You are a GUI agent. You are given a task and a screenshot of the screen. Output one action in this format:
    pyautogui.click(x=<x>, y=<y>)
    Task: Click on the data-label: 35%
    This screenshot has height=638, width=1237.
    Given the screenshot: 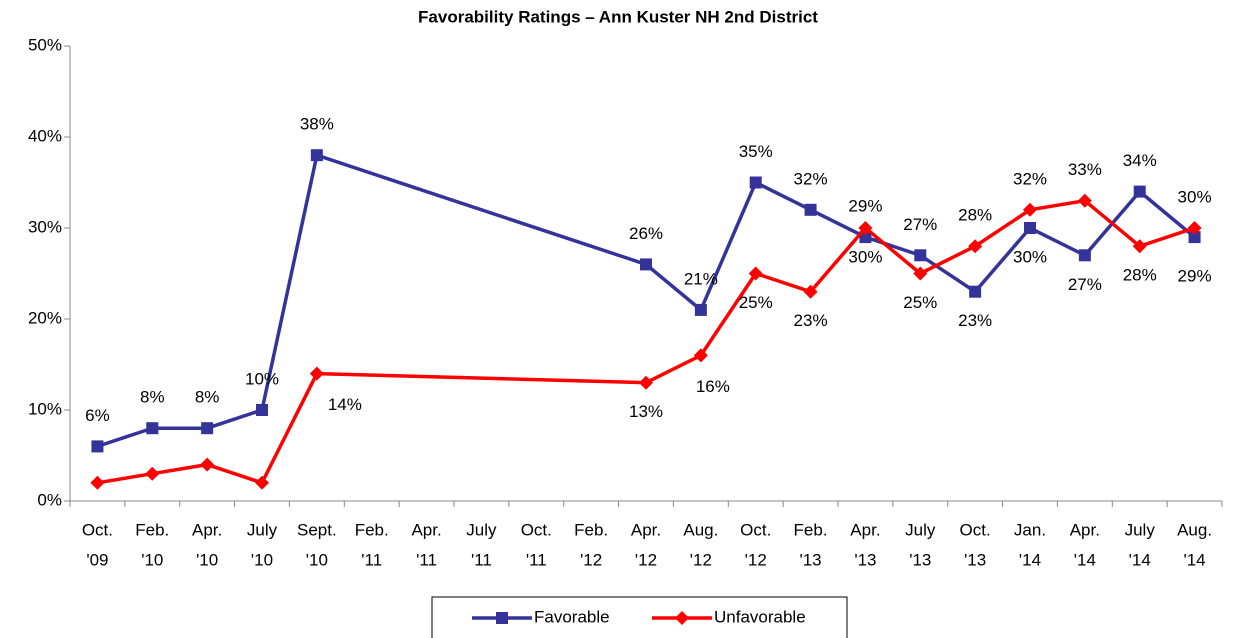 What is the action you would take?
    pyautogui.click(x=756, y=151)
    